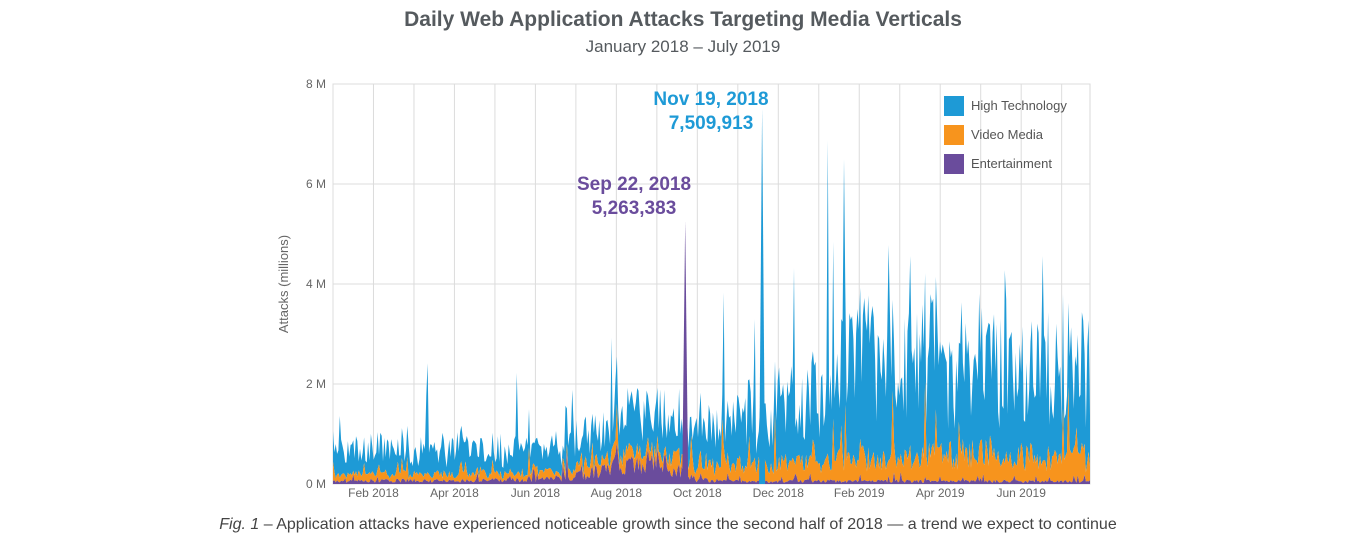 The height and width of the screenshot is (542, 1366). I want to click on area-entertainment, so click(711, 463).